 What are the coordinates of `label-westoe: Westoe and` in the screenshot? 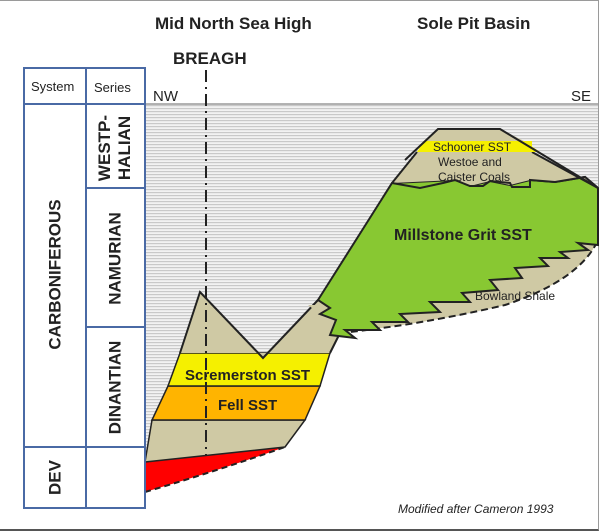 It's located at (470, 162).